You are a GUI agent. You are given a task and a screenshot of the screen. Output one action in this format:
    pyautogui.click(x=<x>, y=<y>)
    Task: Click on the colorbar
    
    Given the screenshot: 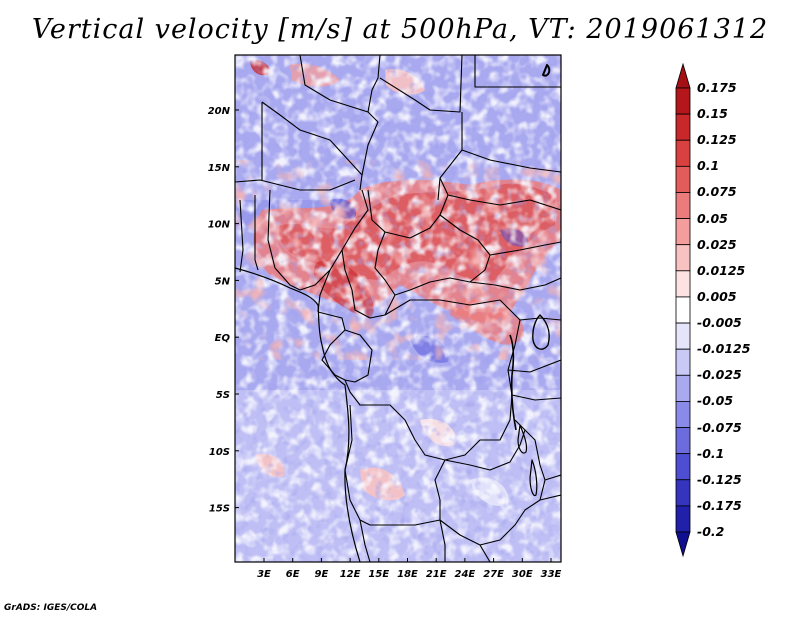 What is the action you would take?
    pyautogui.click(x=683, y=310)
    